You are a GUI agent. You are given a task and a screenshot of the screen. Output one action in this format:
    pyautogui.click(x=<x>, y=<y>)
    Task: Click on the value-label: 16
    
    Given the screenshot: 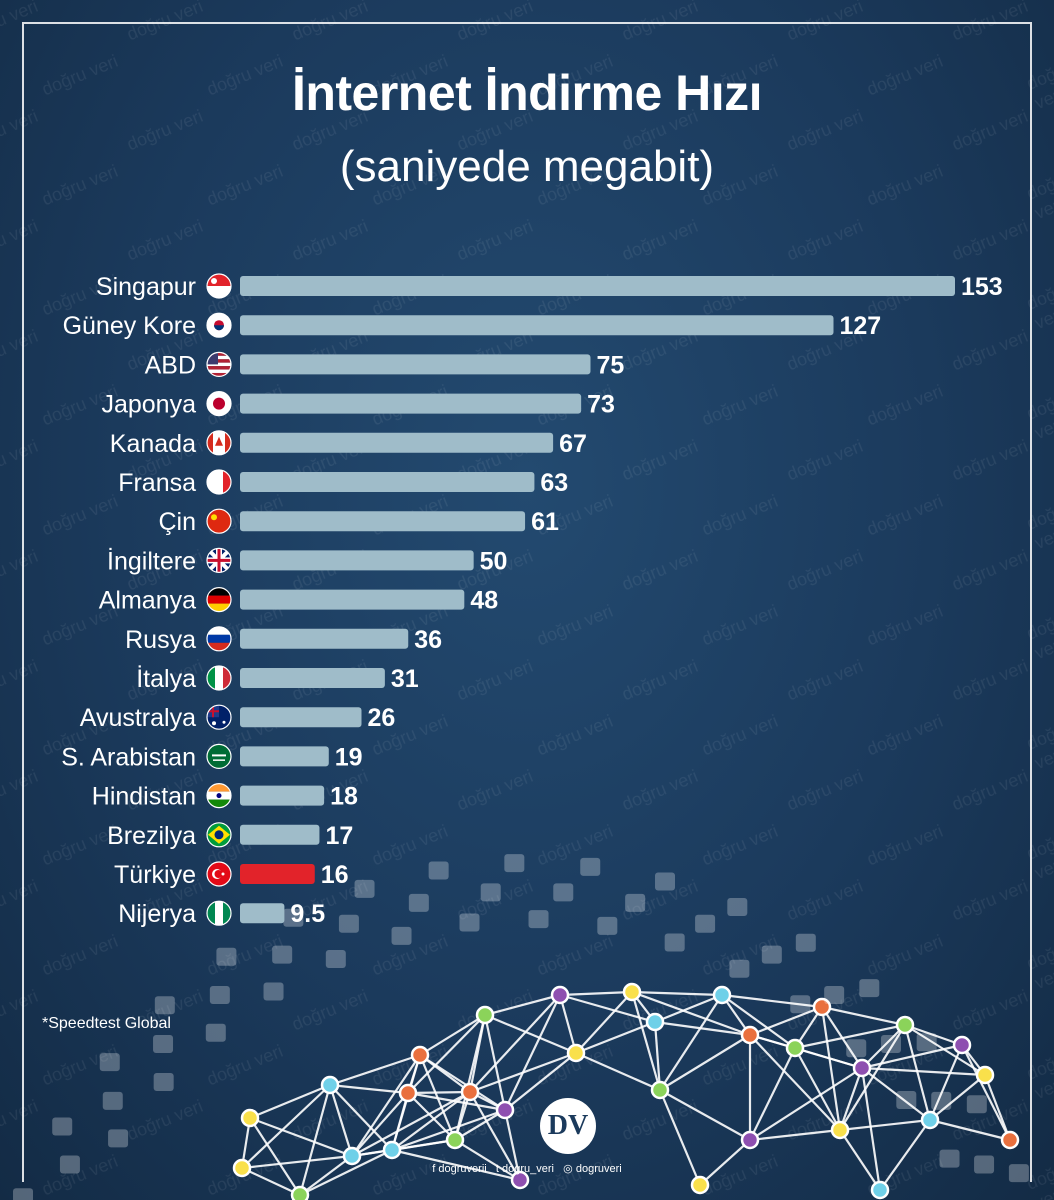 What is the action you would take?
    pyautogui.click(x=335, y=875)
    